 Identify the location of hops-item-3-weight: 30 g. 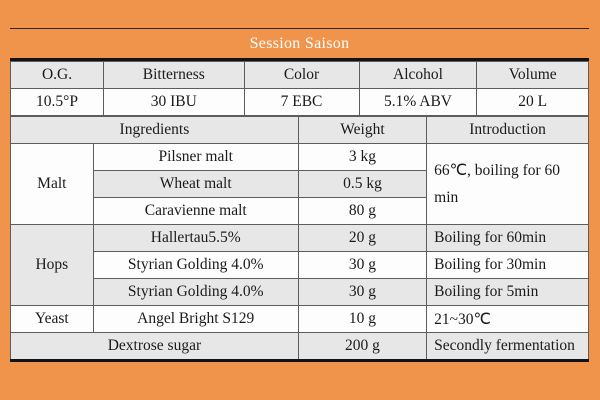
(362, 292).